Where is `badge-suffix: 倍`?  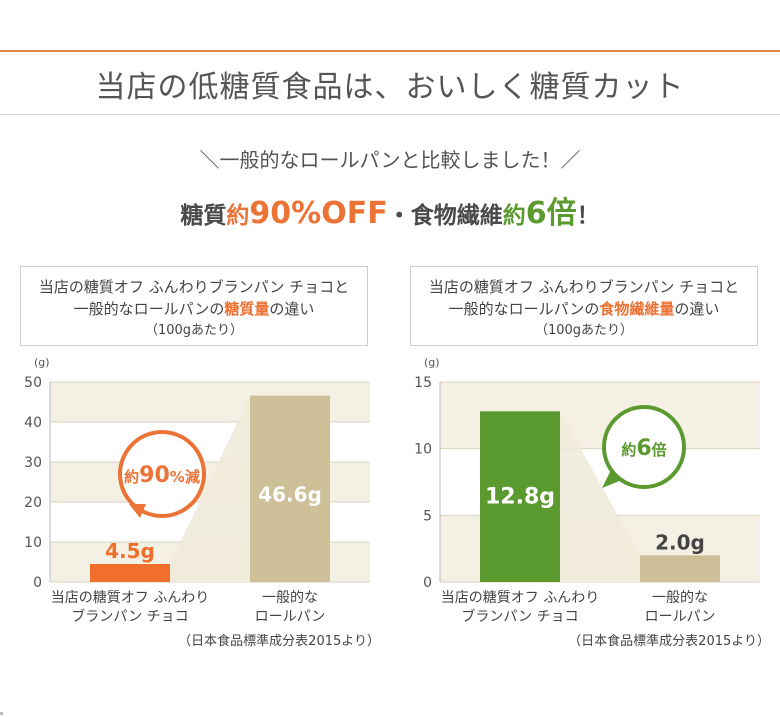 badge-suffix: 倍 is located at coordinates (659, 450).